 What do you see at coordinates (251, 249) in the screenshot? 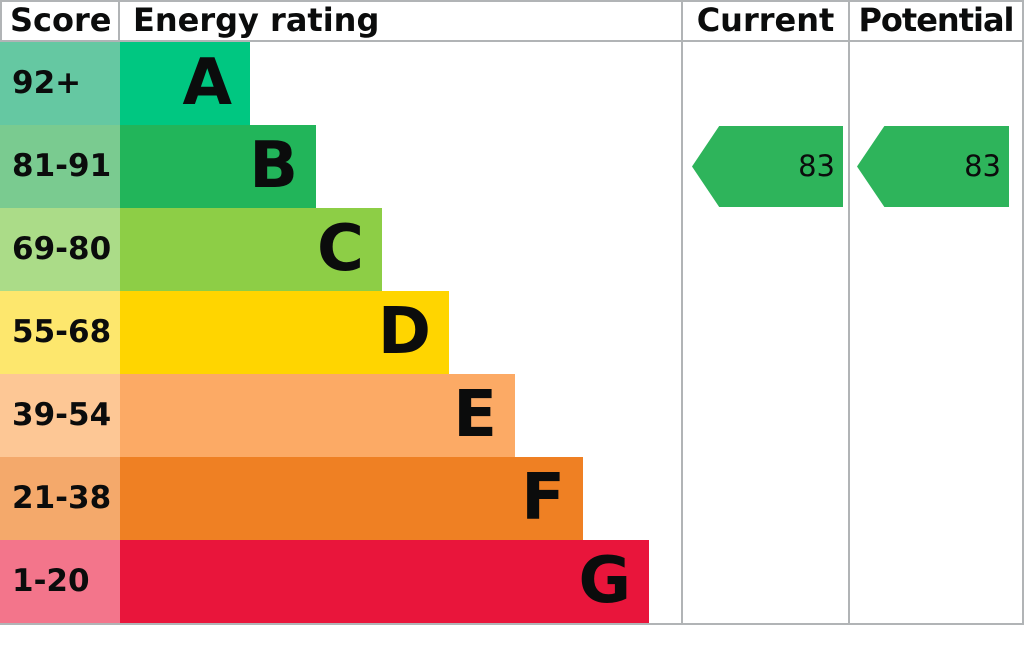
I see `band-bar-c: C` at bounding box center [251, 249].